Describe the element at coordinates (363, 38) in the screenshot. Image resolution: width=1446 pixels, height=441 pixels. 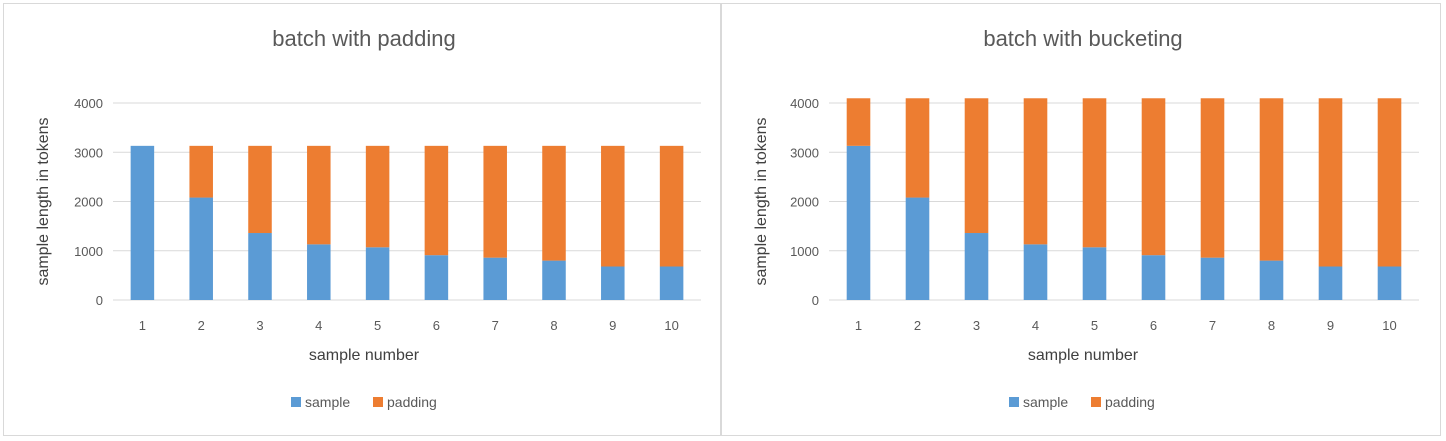
I see `chart-title: batch with padding` at that location.